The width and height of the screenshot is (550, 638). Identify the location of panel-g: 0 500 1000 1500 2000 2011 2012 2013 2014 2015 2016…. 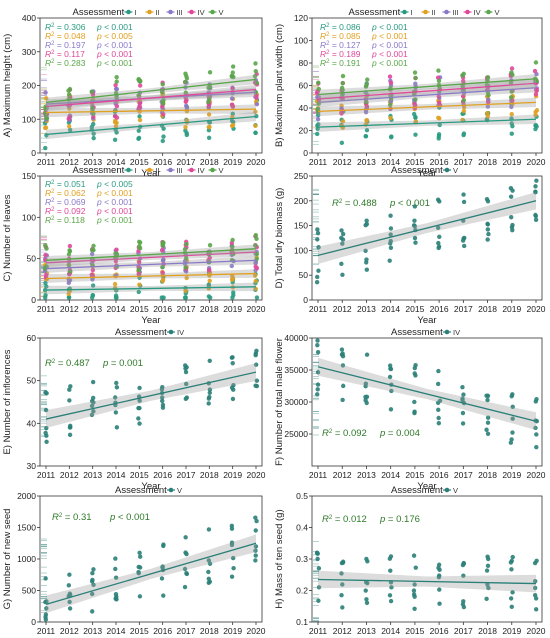
(134, 561).